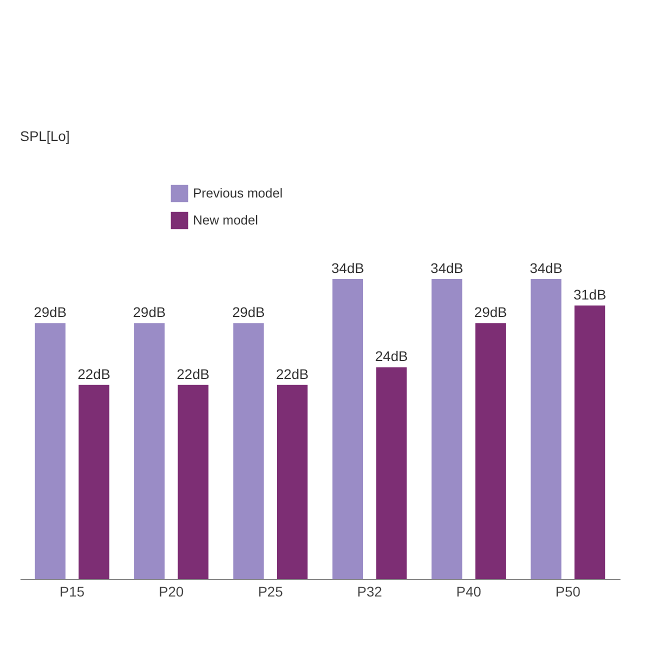  Describe the element at coordinates (45, 136) in the screenshot. I see `text: SPL[Lo]` at that location.